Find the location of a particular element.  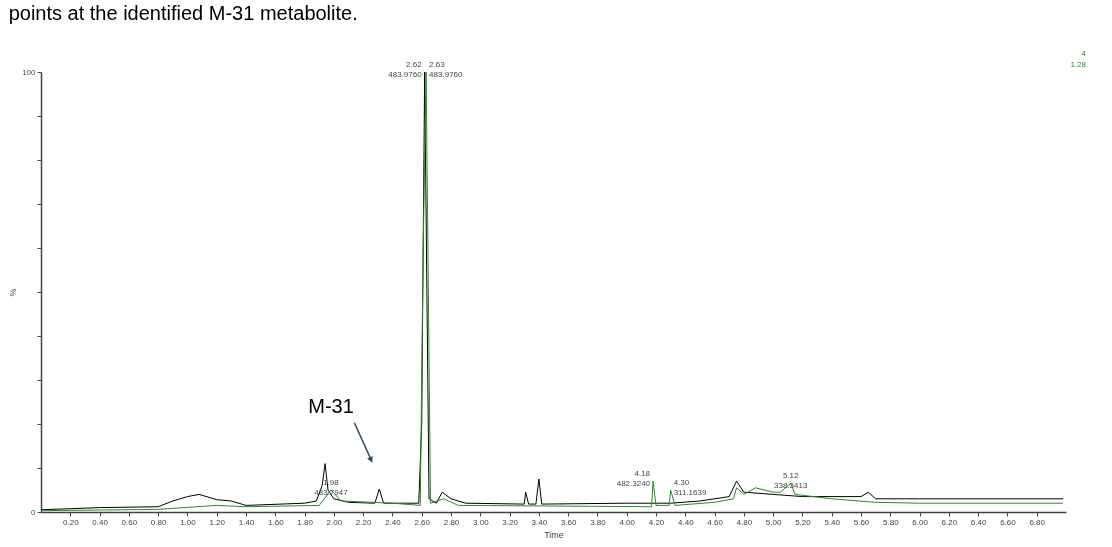

annotation: M-31 is located at coordinates (331, 406).